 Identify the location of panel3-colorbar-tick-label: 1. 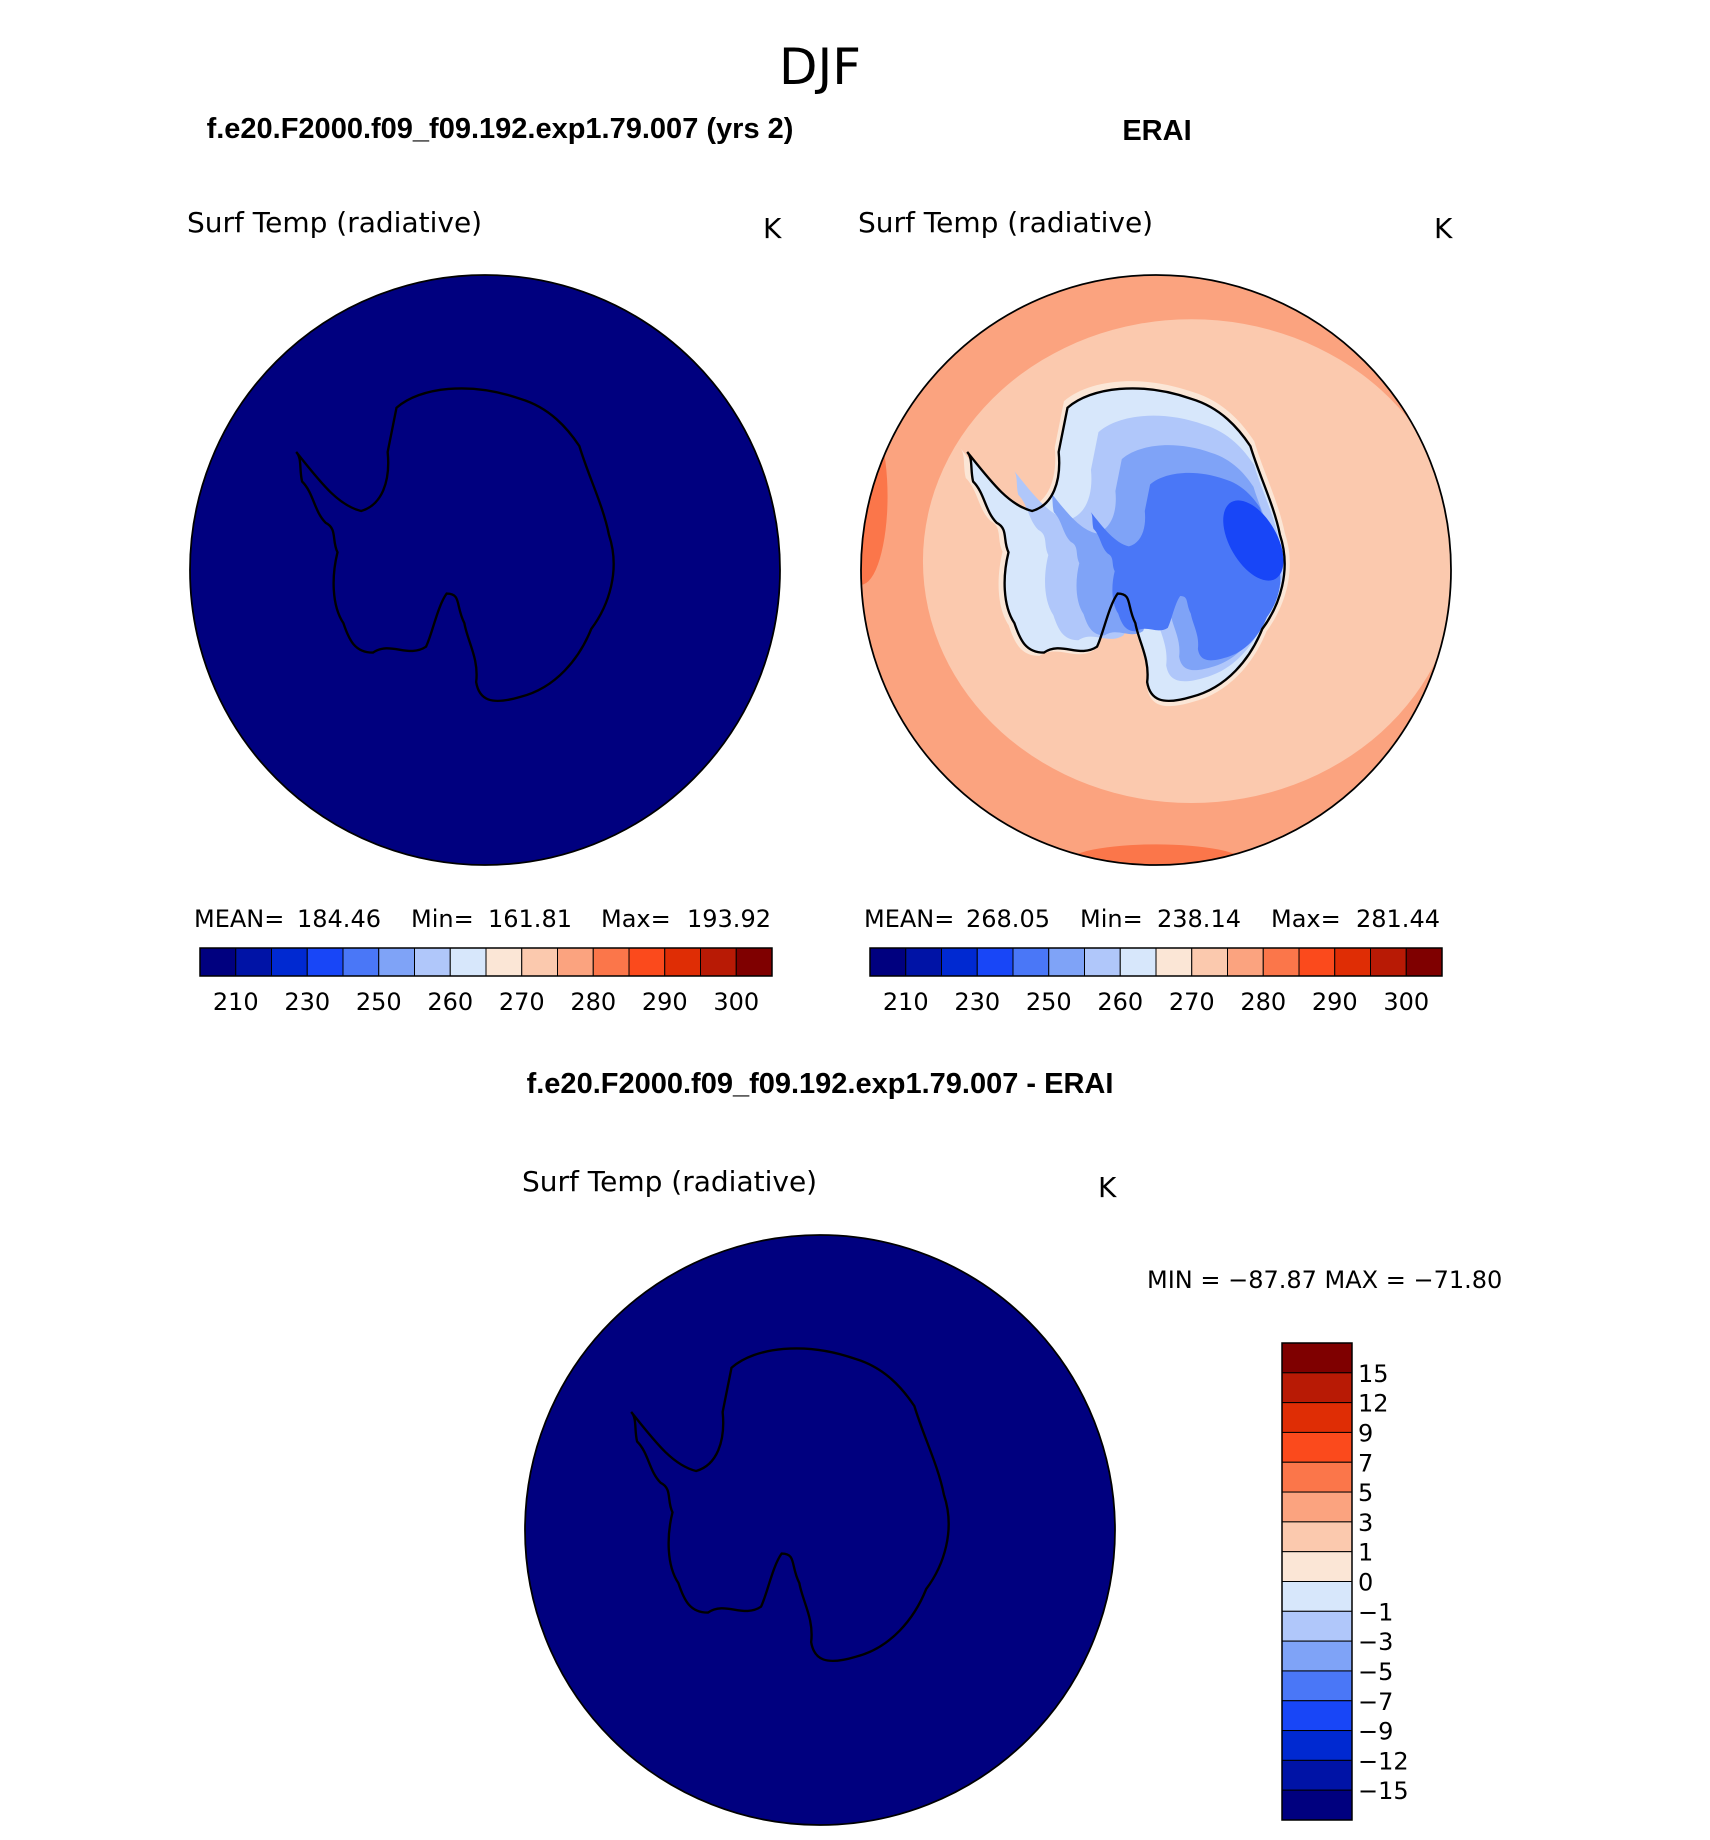
(1365, 1553).